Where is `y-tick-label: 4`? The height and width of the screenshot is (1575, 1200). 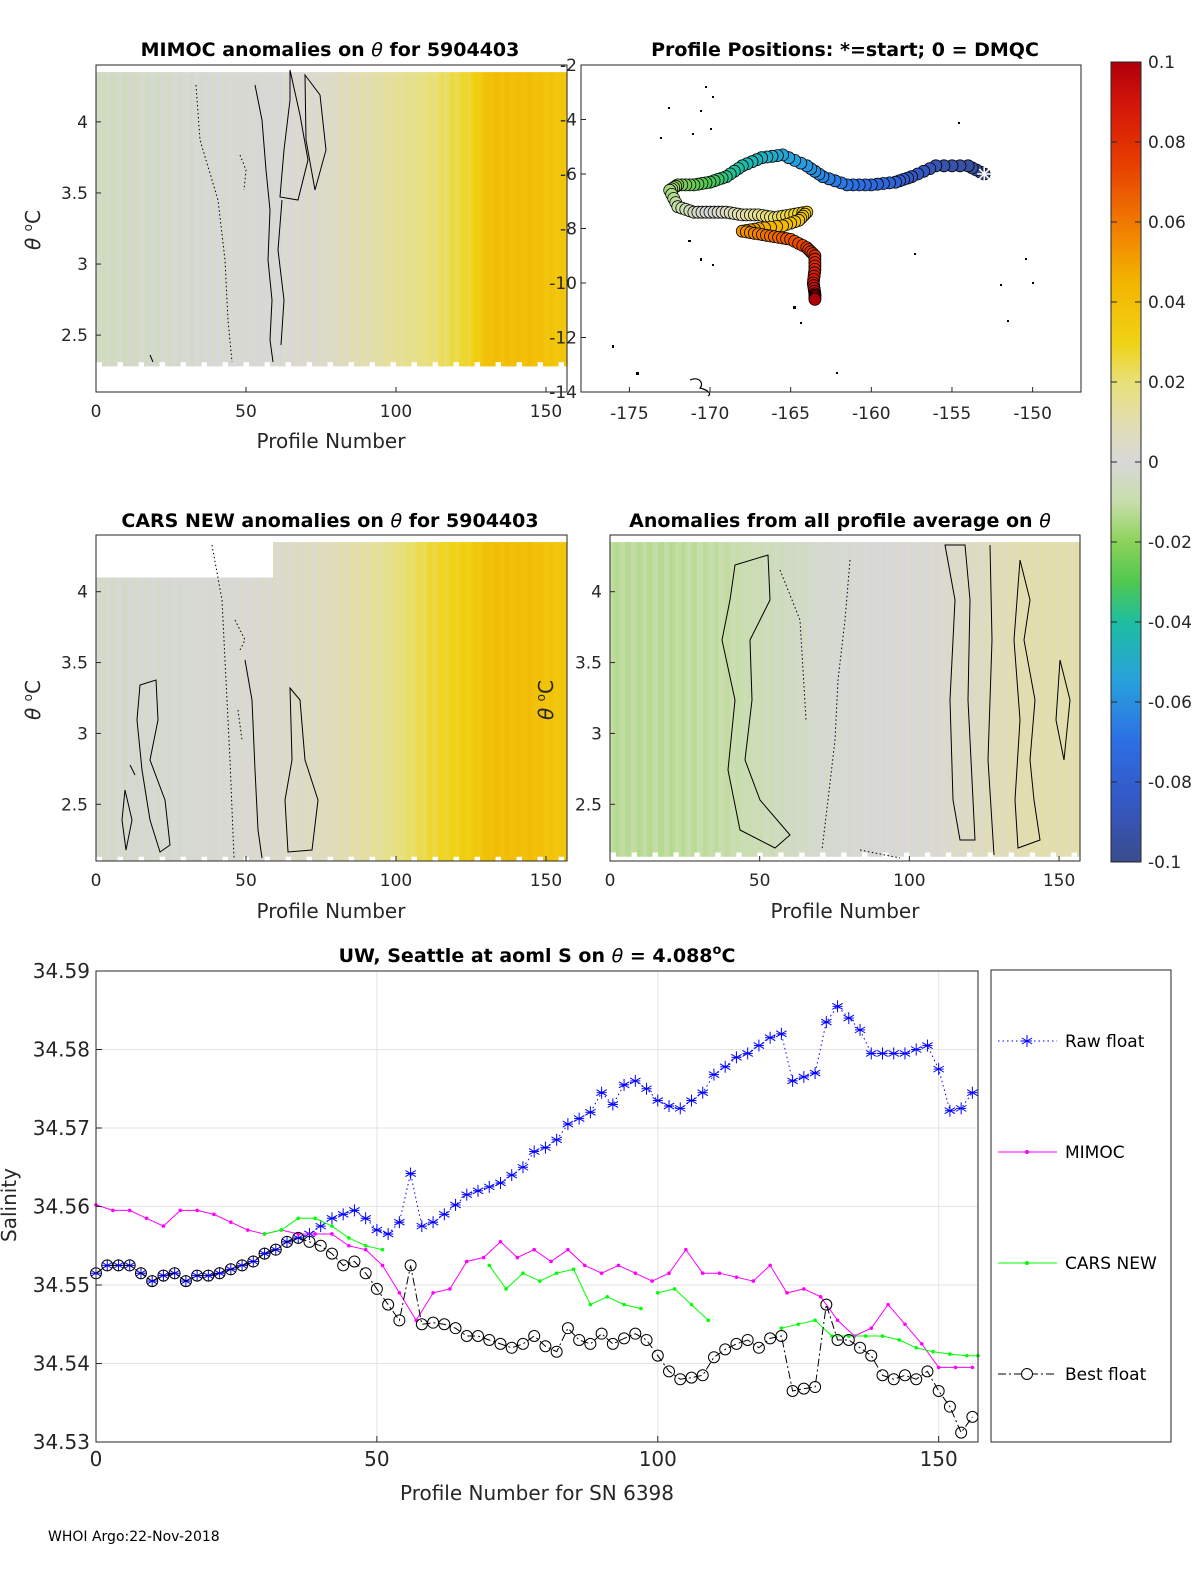 y-tick-label: 4 is located at coordinates (82, 123).